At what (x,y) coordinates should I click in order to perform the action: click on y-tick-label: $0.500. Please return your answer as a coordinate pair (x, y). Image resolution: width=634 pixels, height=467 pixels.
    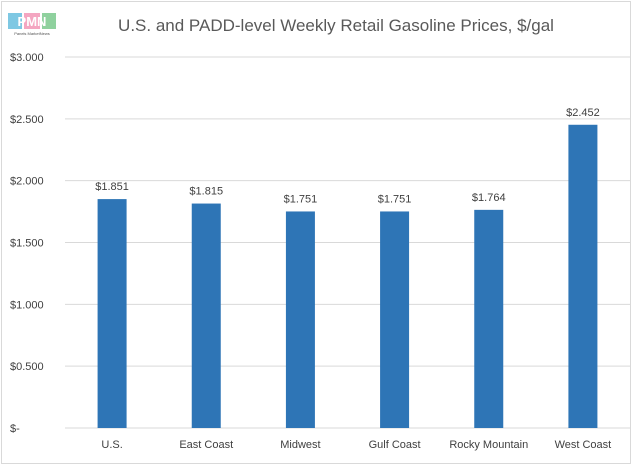
    Looking at the image, I should click on (27, 367).